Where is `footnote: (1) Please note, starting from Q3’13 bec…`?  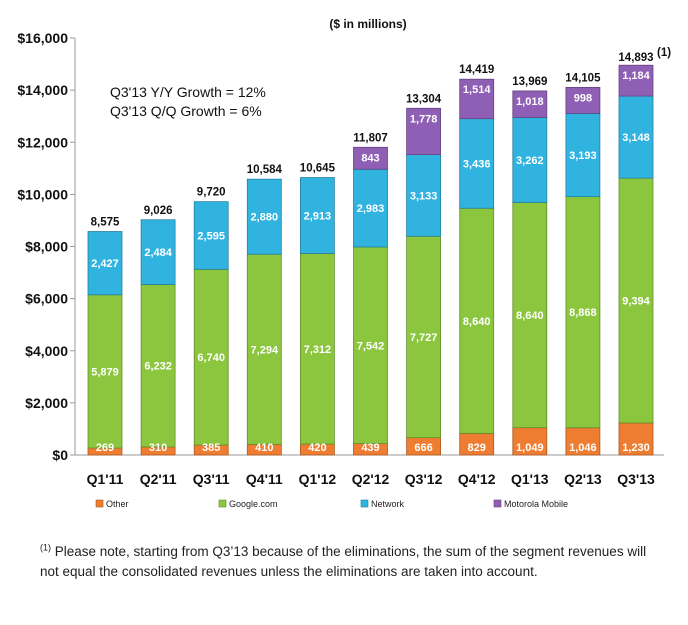 footnote: (1) Please note, starting from Q3’13 bec… is located at coordinates (350, 562).